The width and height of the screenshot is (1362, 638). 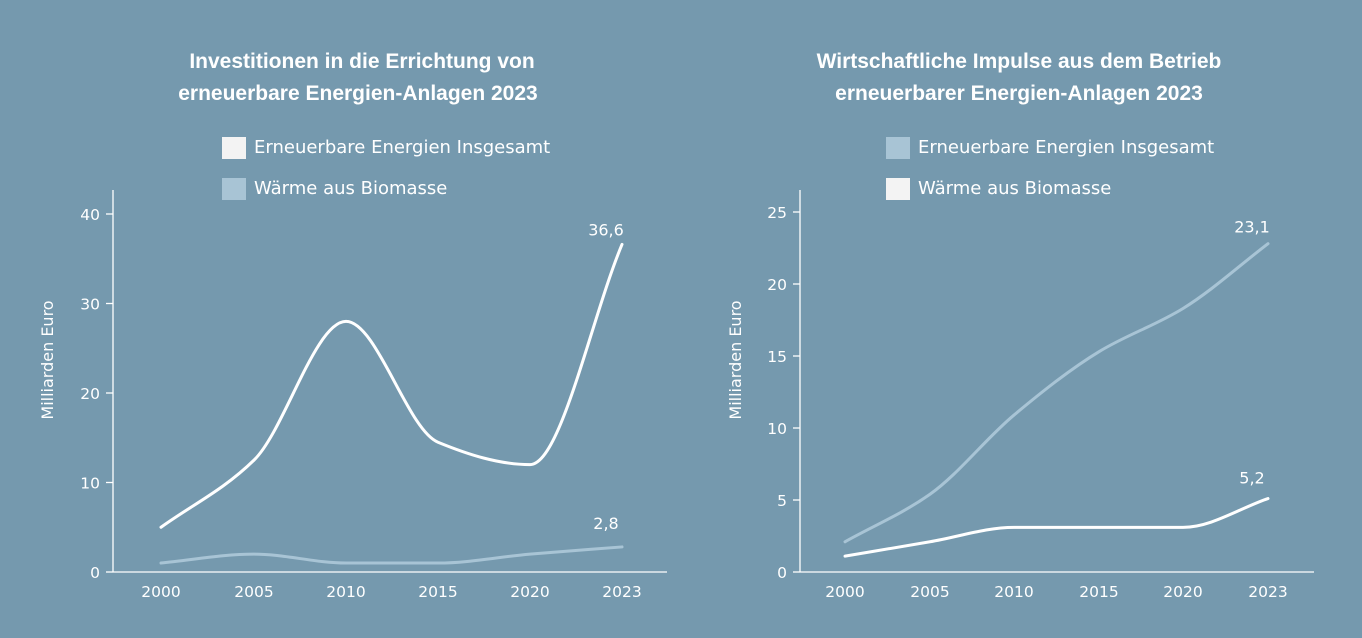 What do you see at coordinates (361, 61) in the screenshot?
I see `chart-title-line-1: Investitionen in die Errichtung von` at bounding box center [361, 61].